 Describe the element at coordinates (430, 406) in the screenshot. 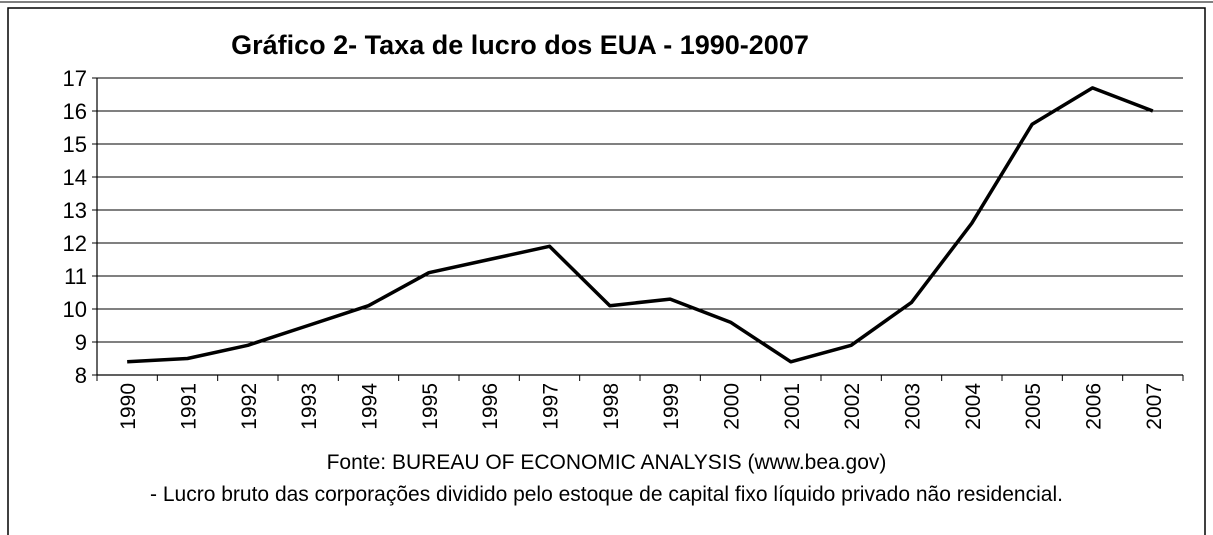

I see `x-tick-label: 1995` at that location.